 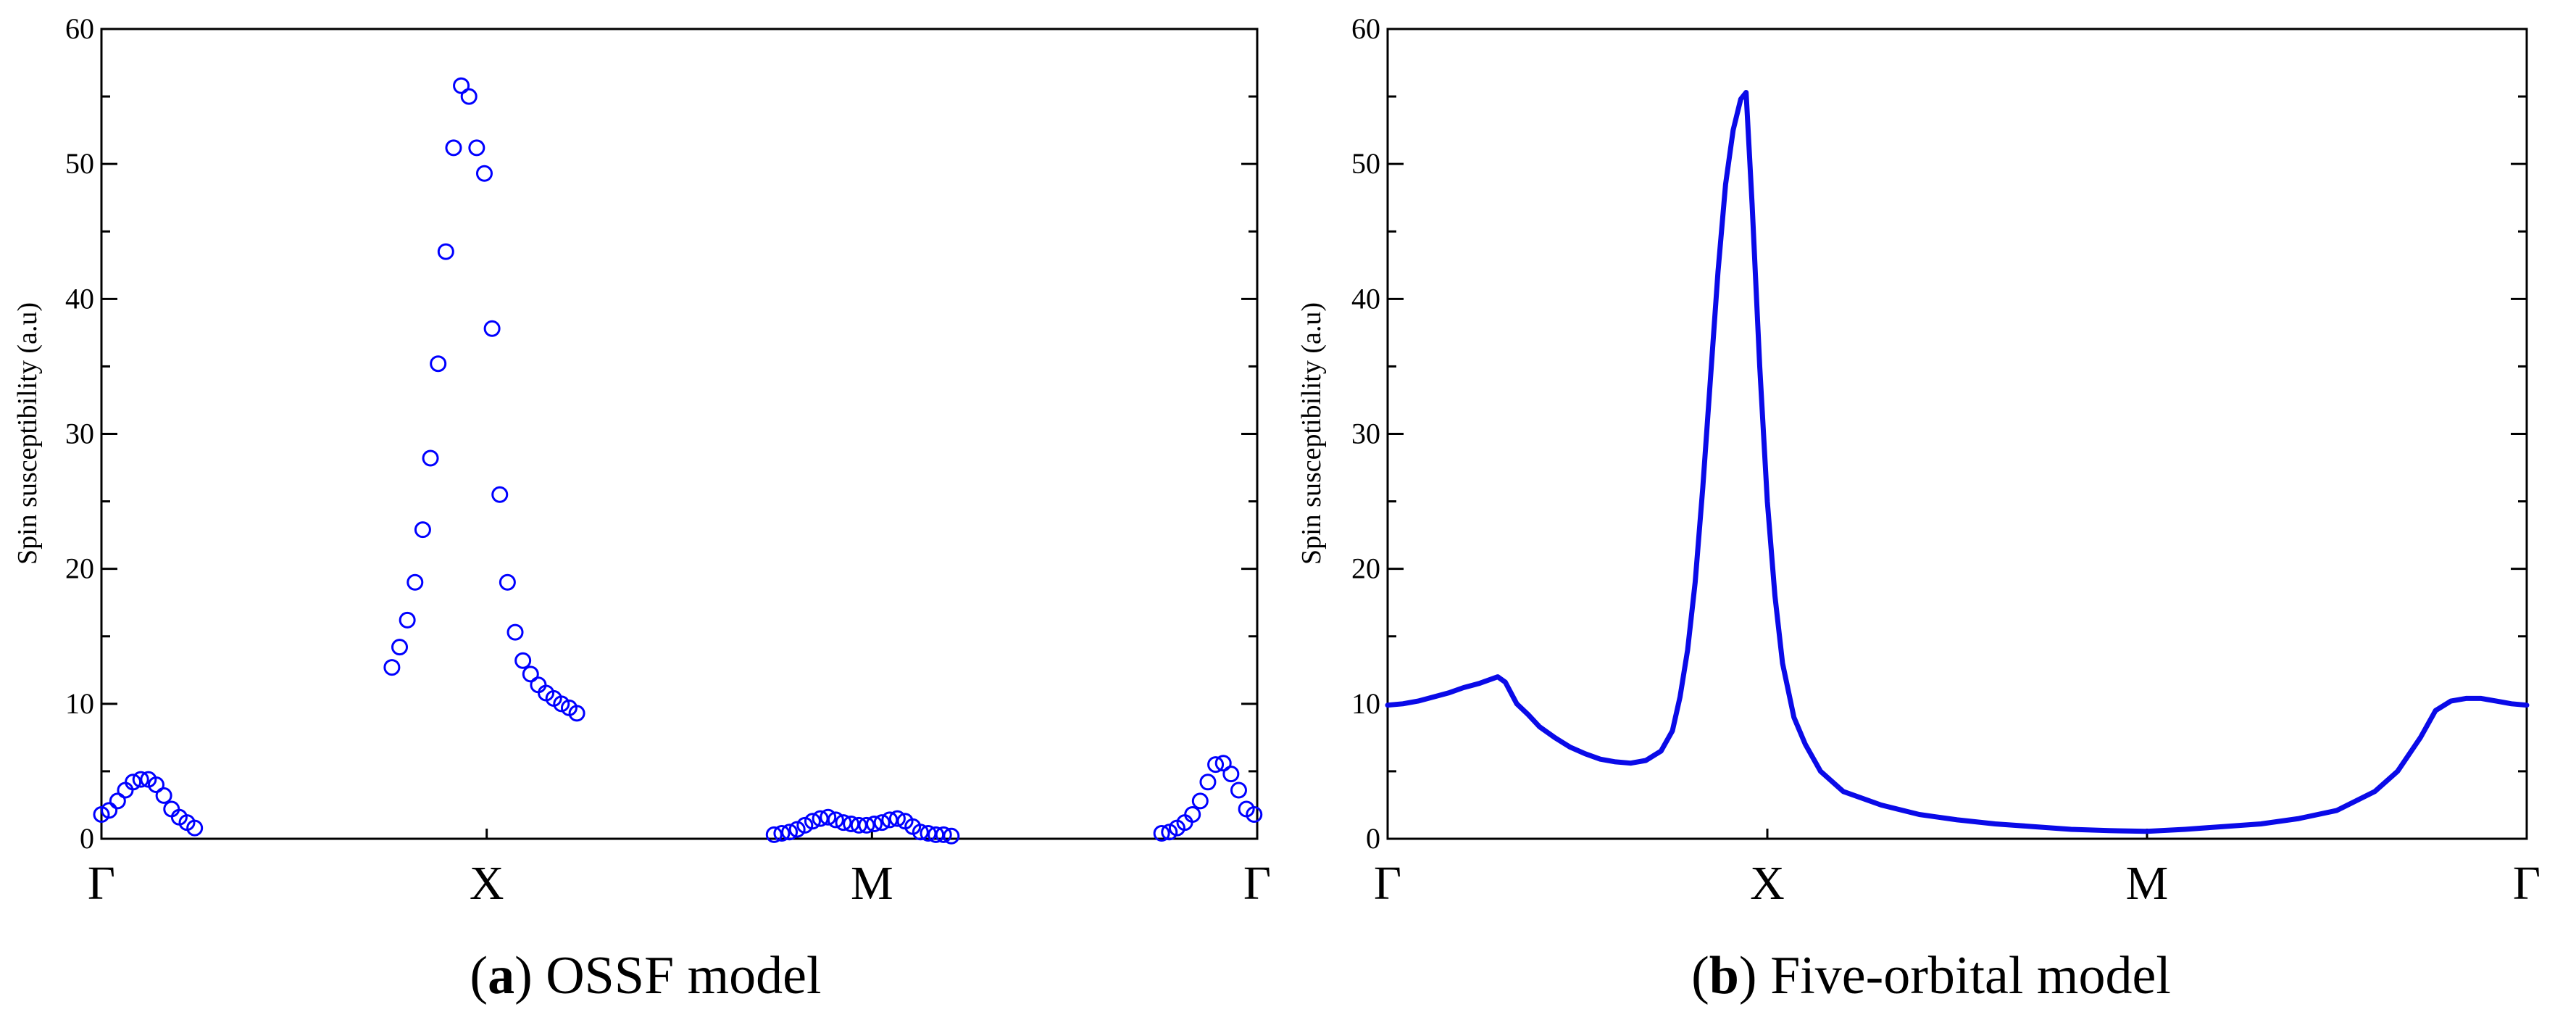 I want to click on panel-b-caption-tag: b, so click(x=1724, y=976).